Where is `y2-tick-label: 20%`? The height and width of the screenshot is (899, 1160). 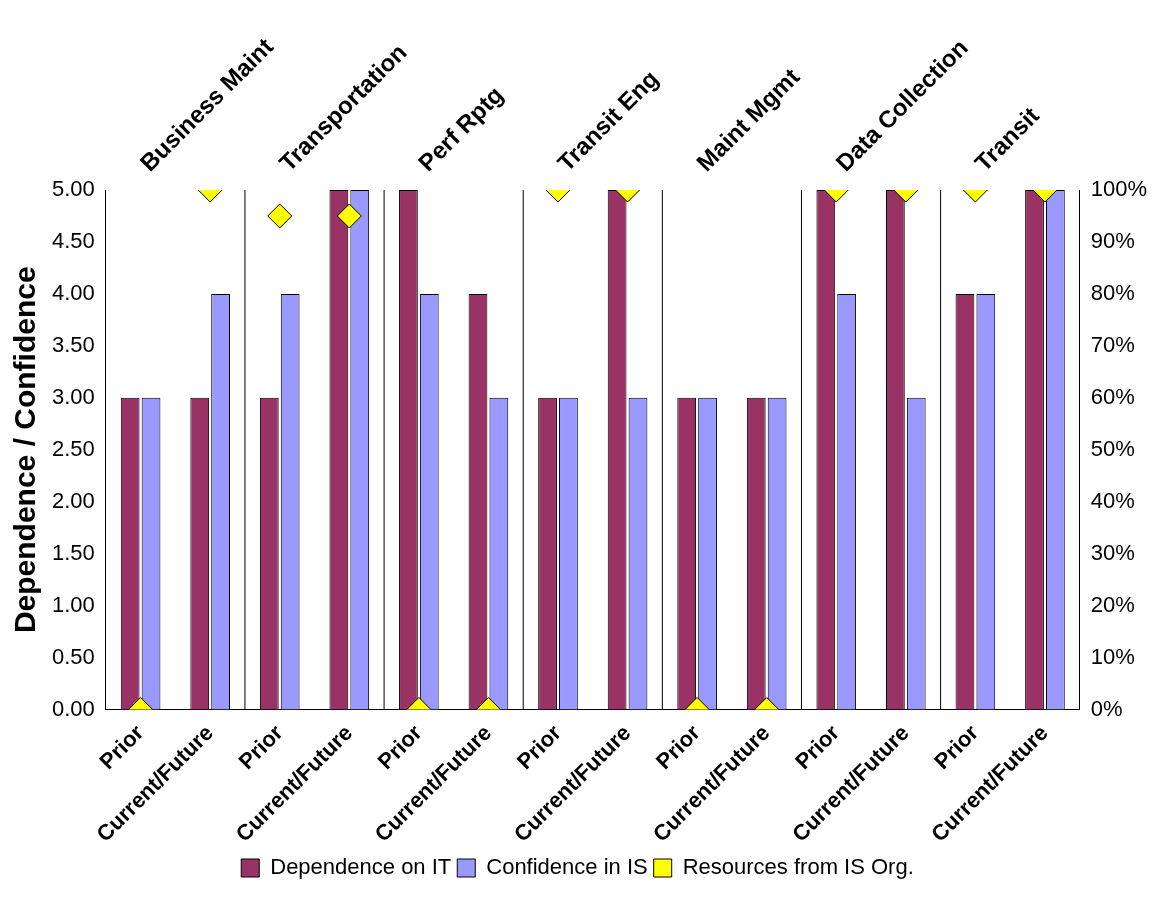 y2-tick-label: 20% is located at coordinates (1112, 604).